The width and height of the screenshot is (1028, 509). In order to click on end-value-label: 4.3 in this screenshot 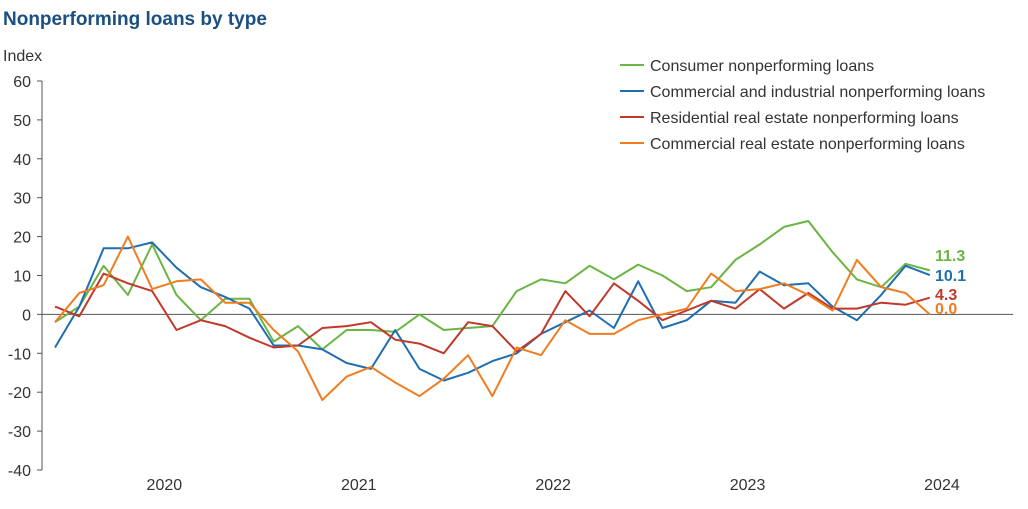, I will do `click(946, 295)`.